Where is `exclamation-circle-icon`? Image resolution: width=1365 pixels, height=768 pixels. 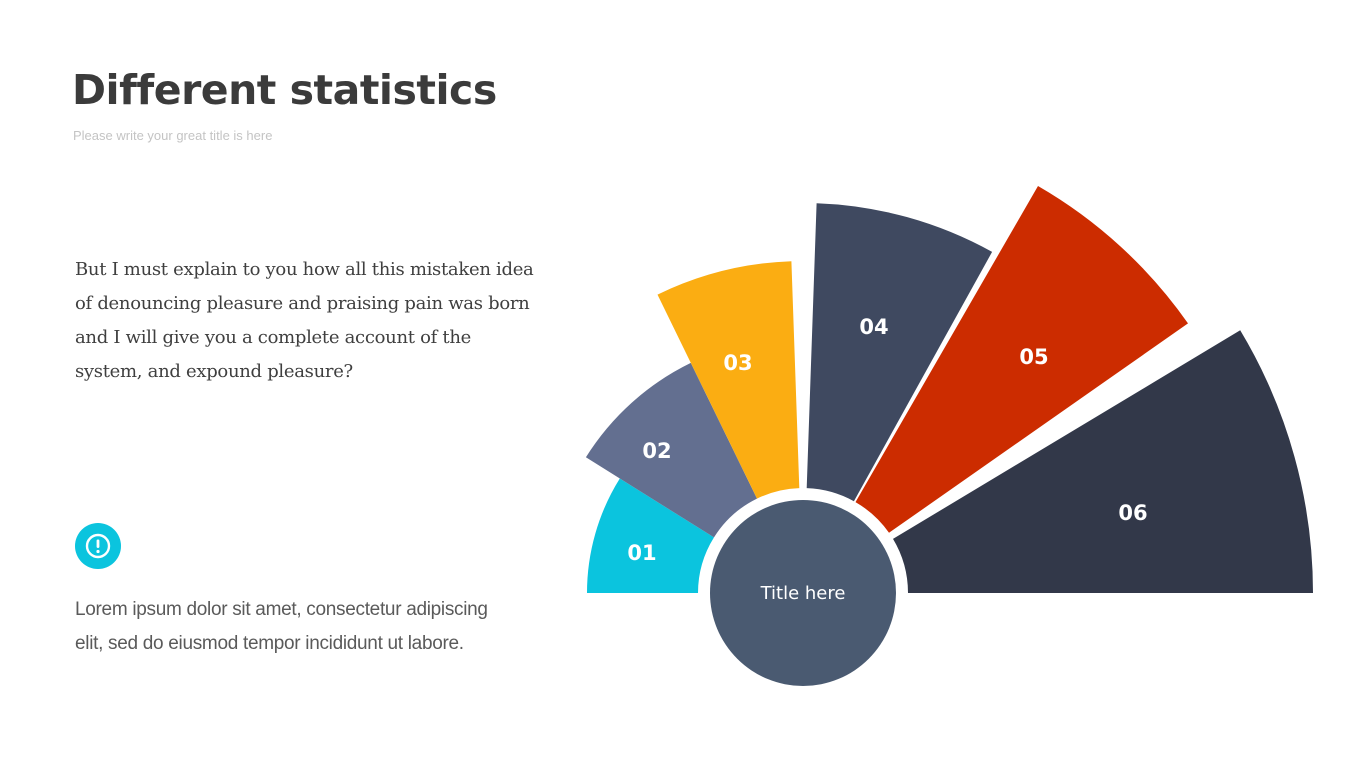
exclamation-circle-icon is located at coordinates (98, 546).